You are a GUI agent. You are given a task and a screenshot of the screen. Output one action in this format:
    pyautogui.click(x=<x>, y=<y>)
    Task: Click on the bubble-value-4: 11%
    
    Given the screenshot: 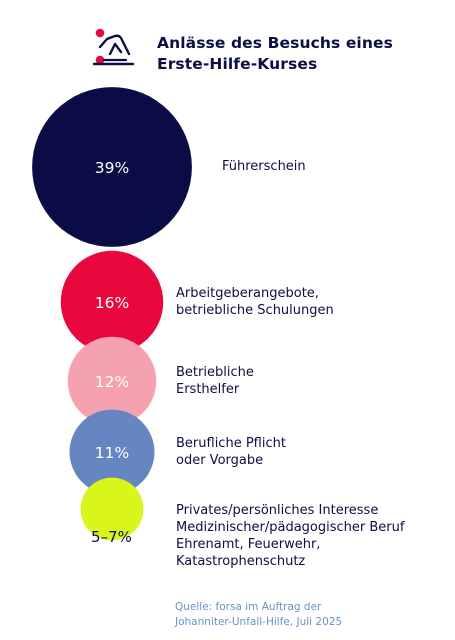 What is the action you would take?
    pyautogui.click(x=112, y=453)
    